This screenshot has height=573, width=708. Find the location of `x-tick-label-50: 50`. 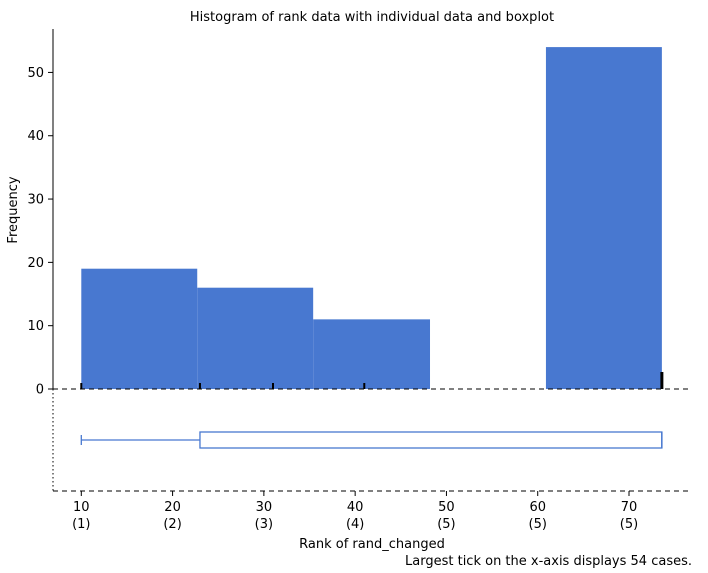

x-tick-label-50: 50 is located at coordinates (446, 507).